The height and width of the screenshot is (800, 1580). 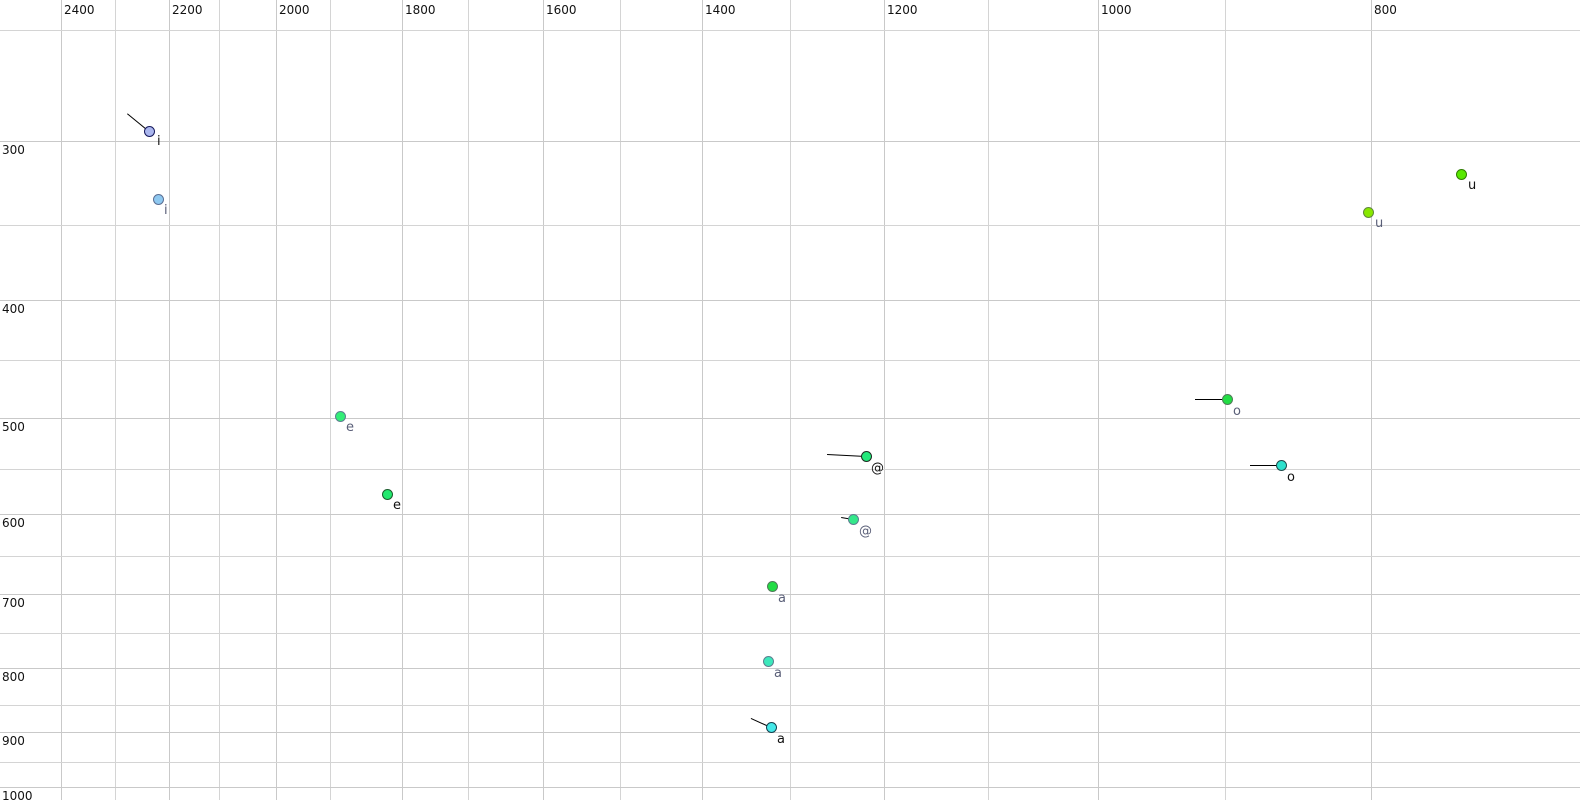 What do you see at coordinates (294, 10) in the screenshot?
I see `x-axis-tick-label: 2000` at bounding box center [294, 10].